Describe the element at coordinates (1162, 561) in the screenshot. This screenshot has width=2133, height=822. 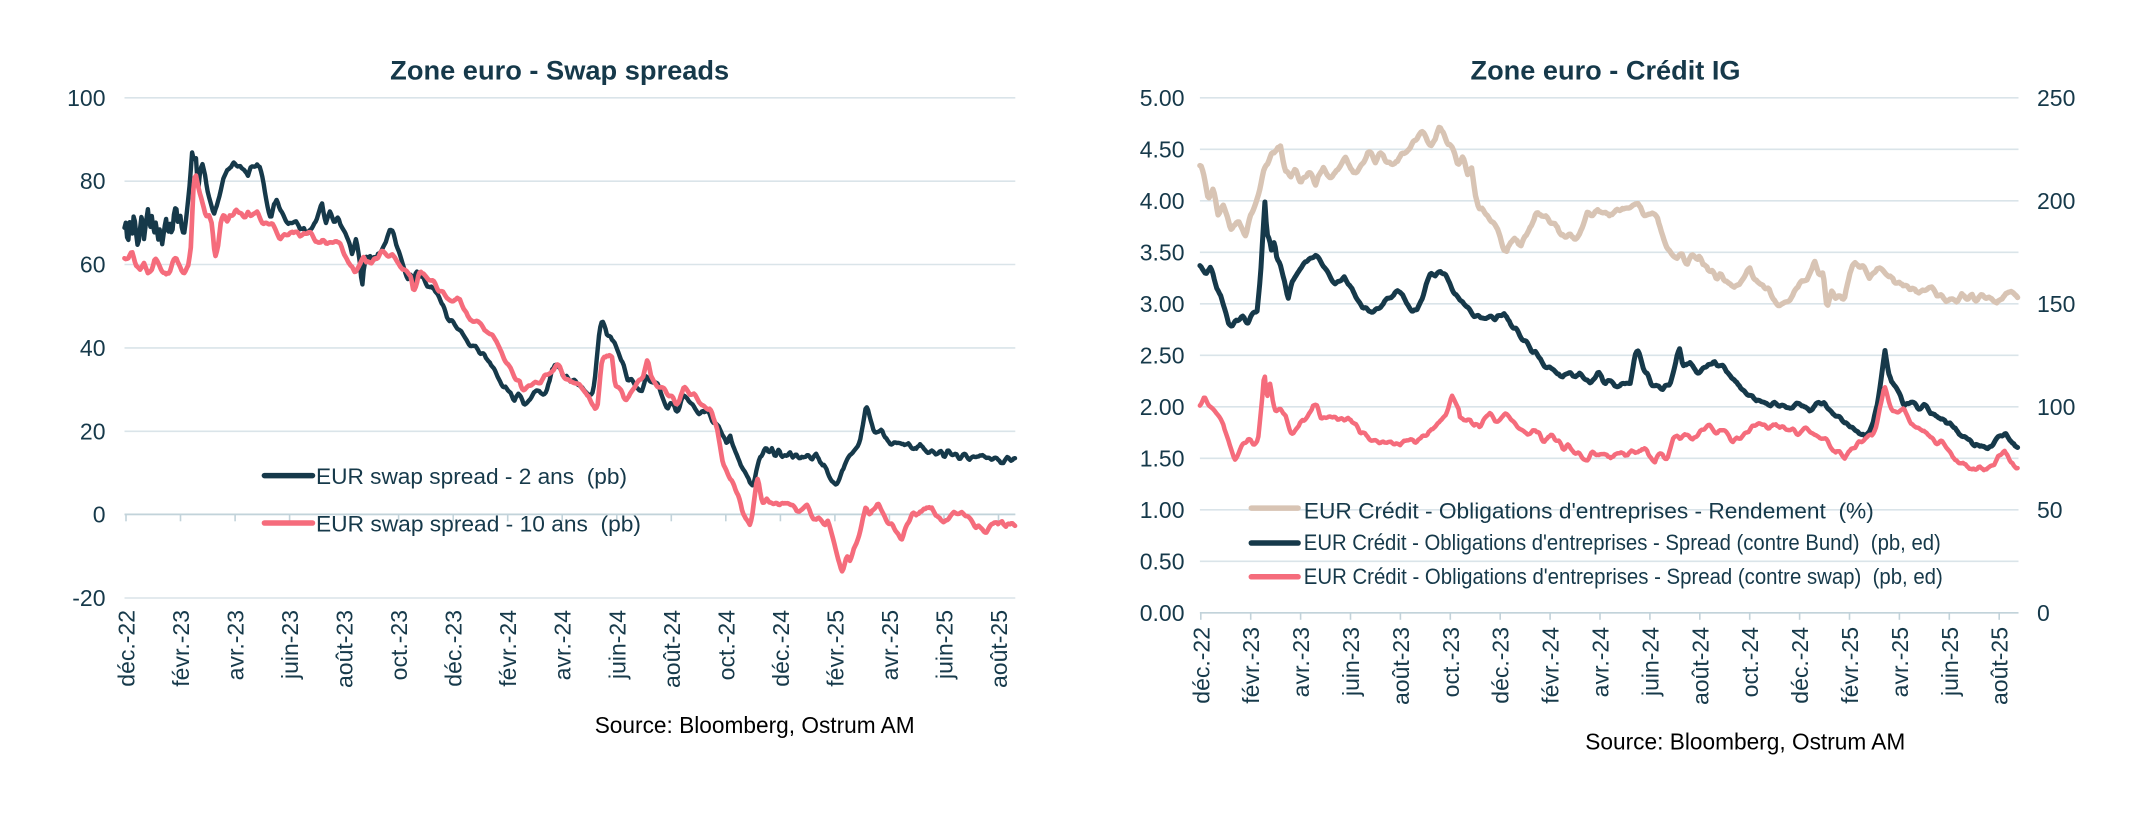
I see `svg-text: 0.50` at that location.